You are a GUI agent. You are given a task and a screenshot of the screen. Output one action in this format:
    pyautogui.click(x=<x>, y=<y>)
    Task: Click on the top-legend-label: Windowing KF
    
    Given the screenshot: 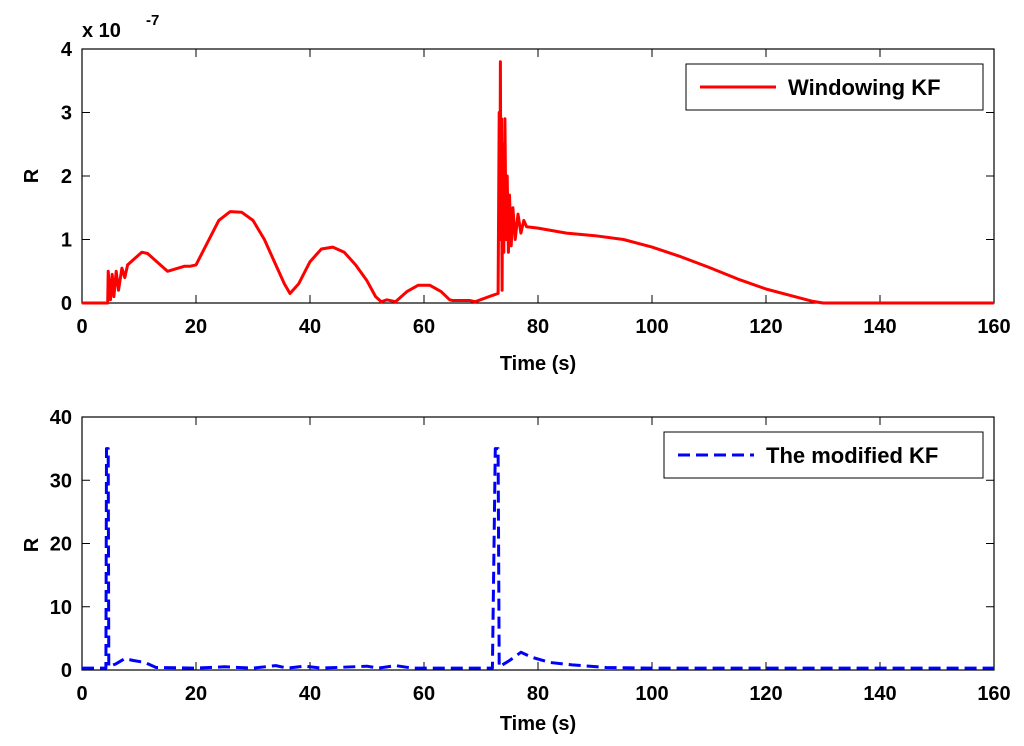 What is the action you would take?
    pyautogui.click(x=864, y=87)
    